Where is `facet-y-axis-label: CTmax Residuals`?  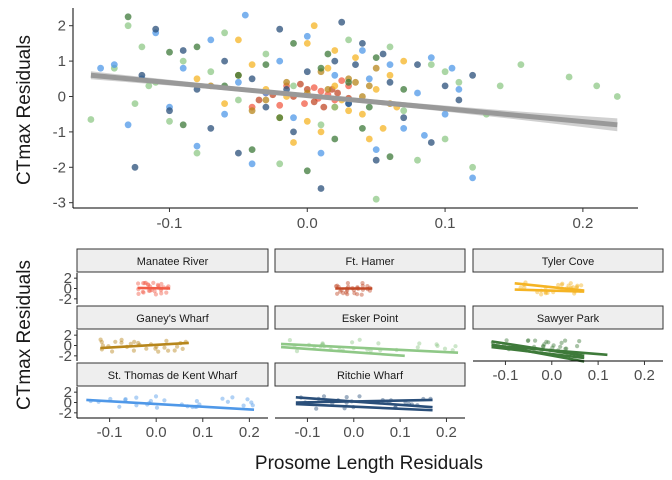
facet-y-axis-label: CTmax Residuals is located at coordinates (24, 335).